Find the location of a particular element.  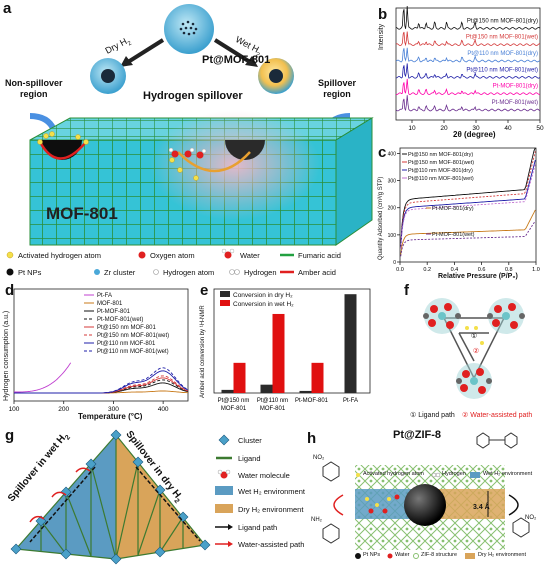

legend-pt-nps: Pt NPs is located at coordinates (30, 272).